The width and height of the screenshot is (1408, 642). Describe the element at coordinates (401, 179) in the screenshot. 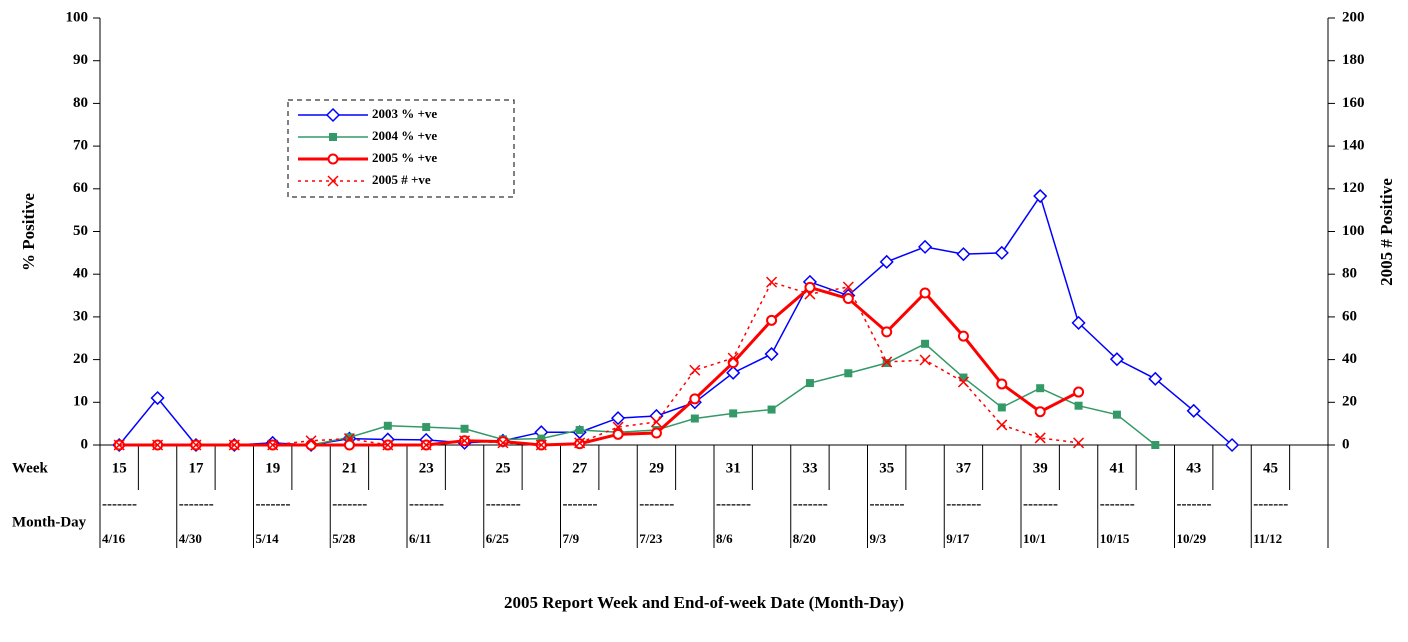

I see `legend-label: 2005 # +ve` at that location.